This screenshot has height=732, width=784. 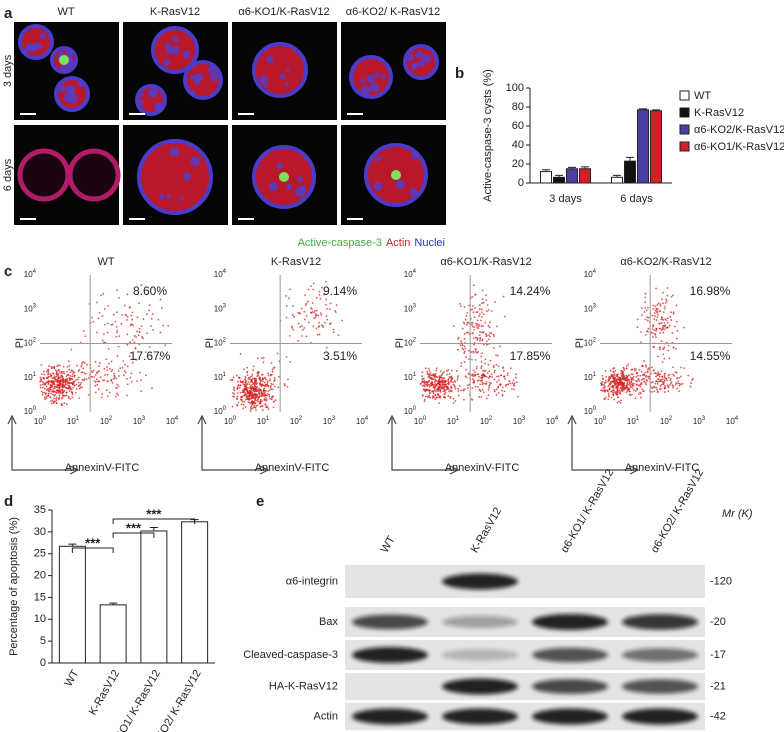 I want to click on arrow-head, so click(x=43, y=444).